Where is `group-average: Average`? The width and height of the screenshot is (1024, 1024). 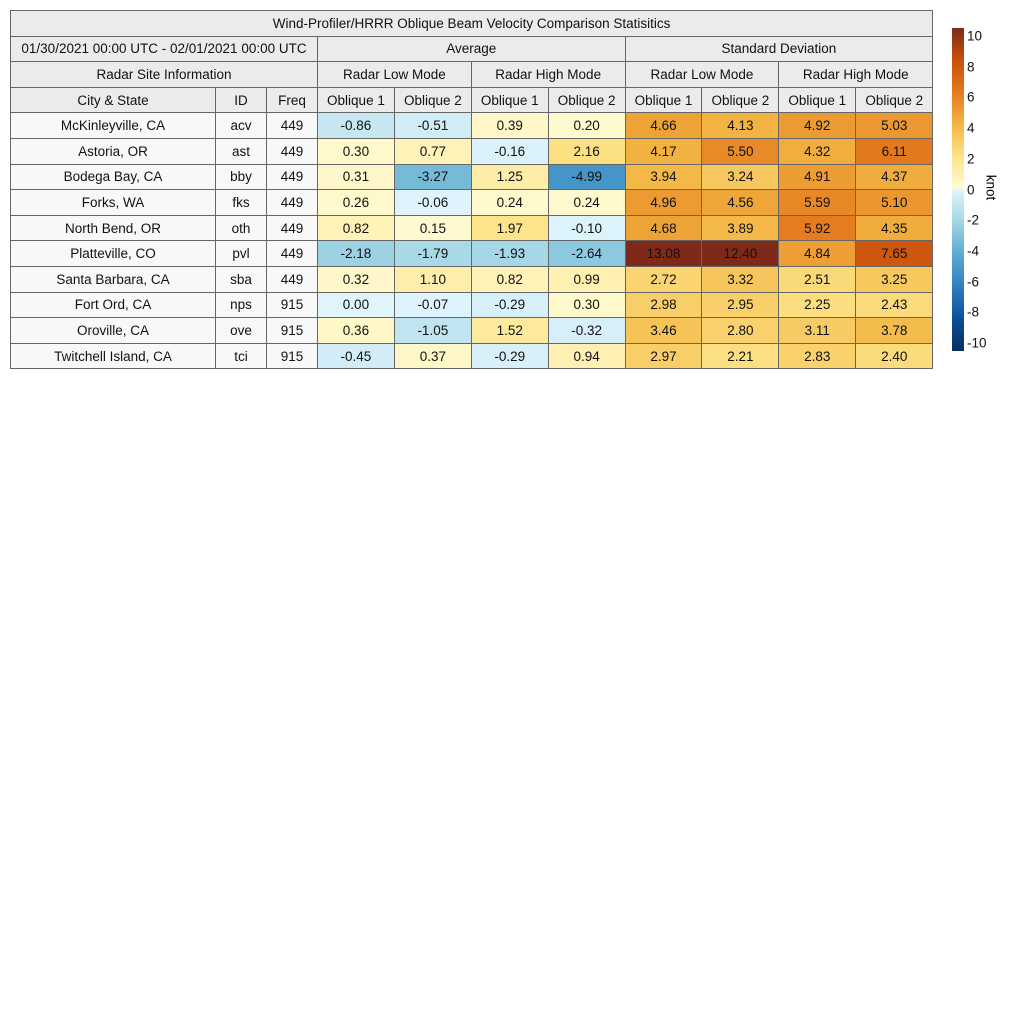
group-average: Average is located at coordinates (471, 49).